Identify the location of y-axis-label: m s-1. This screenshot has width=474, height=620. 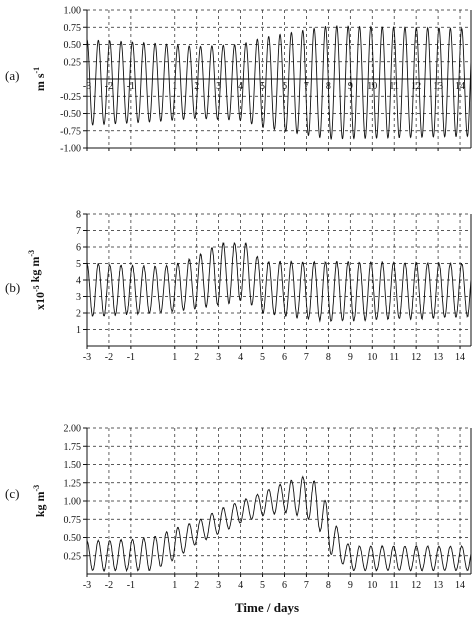
(39, 79).